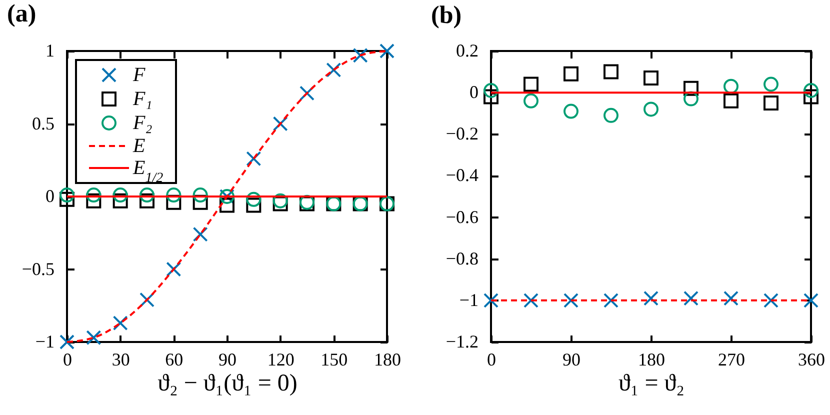  Describe the element at coordinates (142, 99) in the screenshot. I see `legend-label: F₁` at that location.